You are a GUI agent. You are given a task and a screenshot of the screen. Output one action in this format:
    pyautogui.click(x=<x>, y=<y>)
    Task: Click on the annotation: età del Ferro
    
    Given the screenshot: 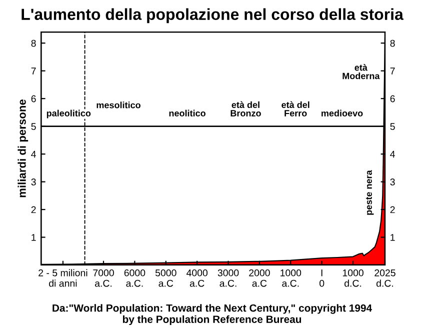 What is the action you would take?
    pyautogui.click(x=296, y=108)
    